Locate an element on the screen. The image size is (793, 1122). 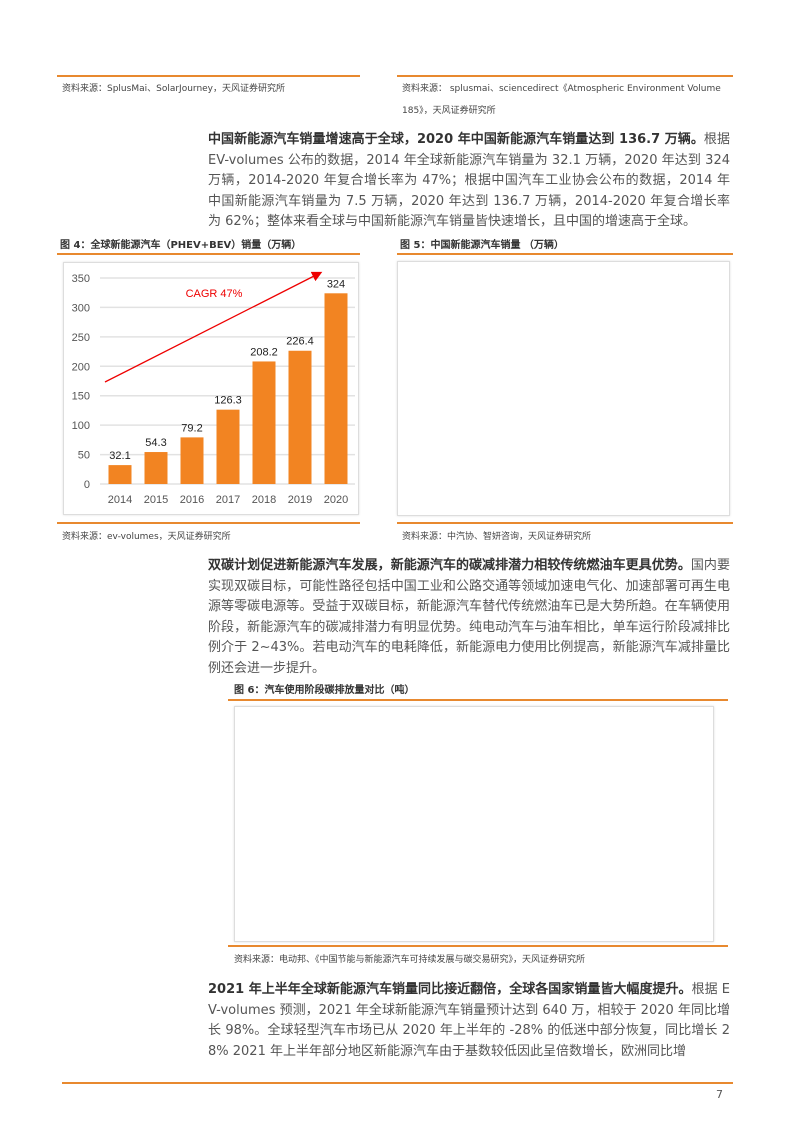
paragraph-lead: 双碳计划促进新能源汽车发展，新能源汽车的碳减排潜力相较传统燃油车更具优势。 is located at coordinates (449, 565).